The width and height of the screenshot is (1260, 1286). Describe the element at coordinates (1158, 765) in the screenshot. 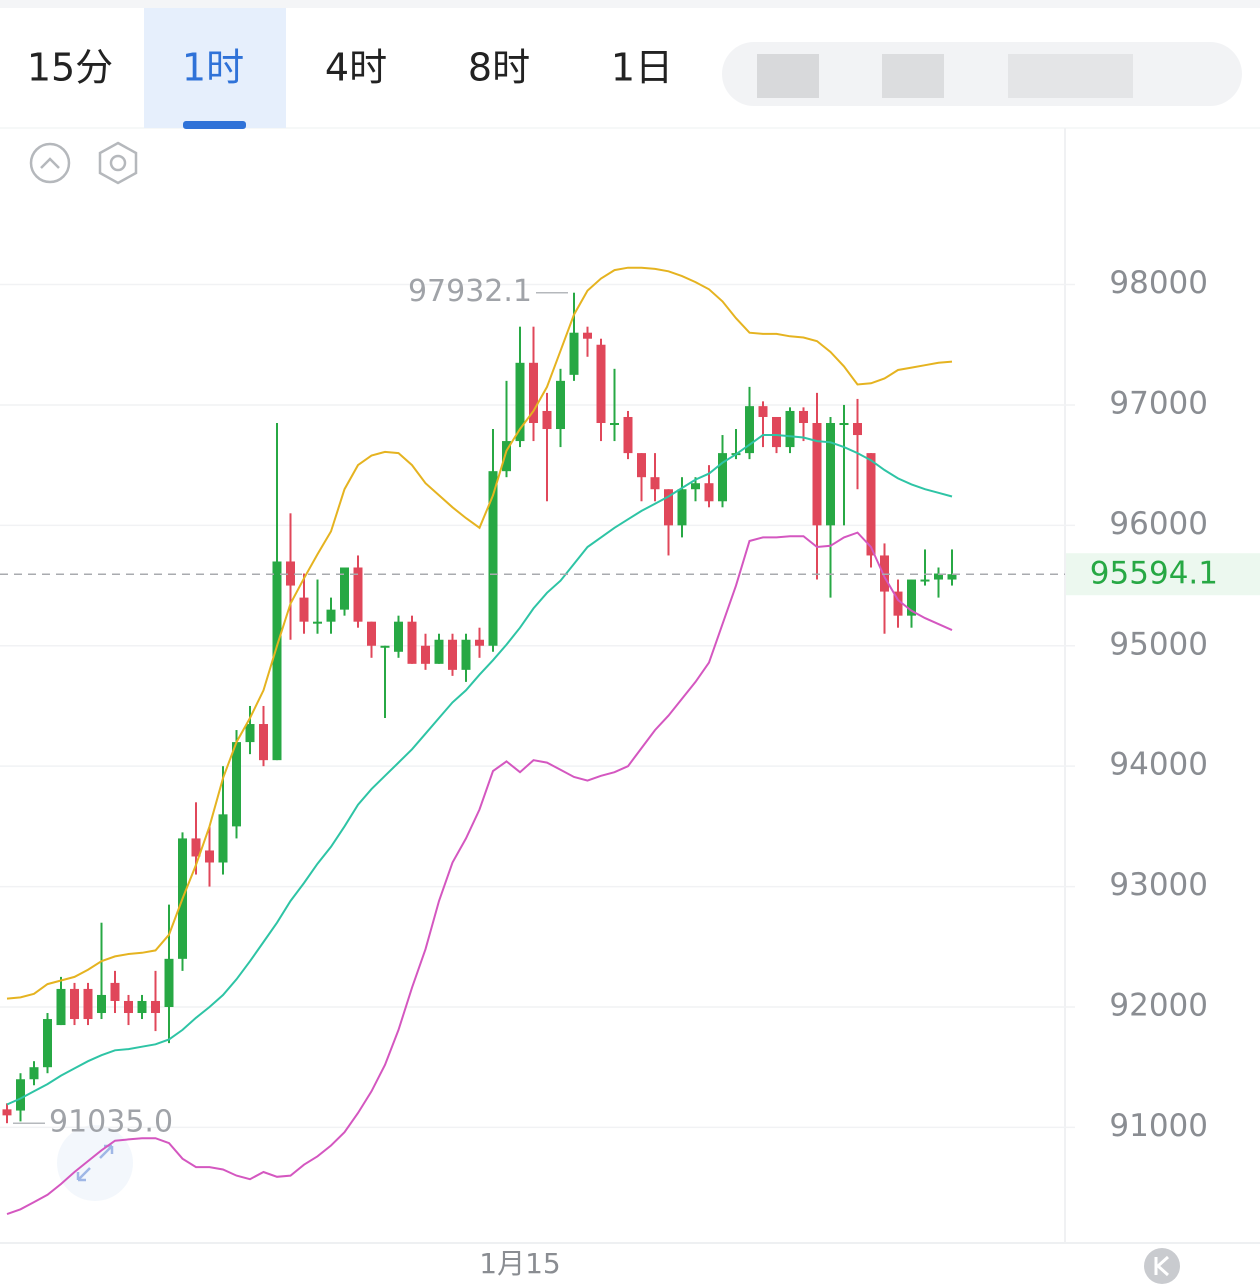

I see `y-tick-label: 94000` at that location.